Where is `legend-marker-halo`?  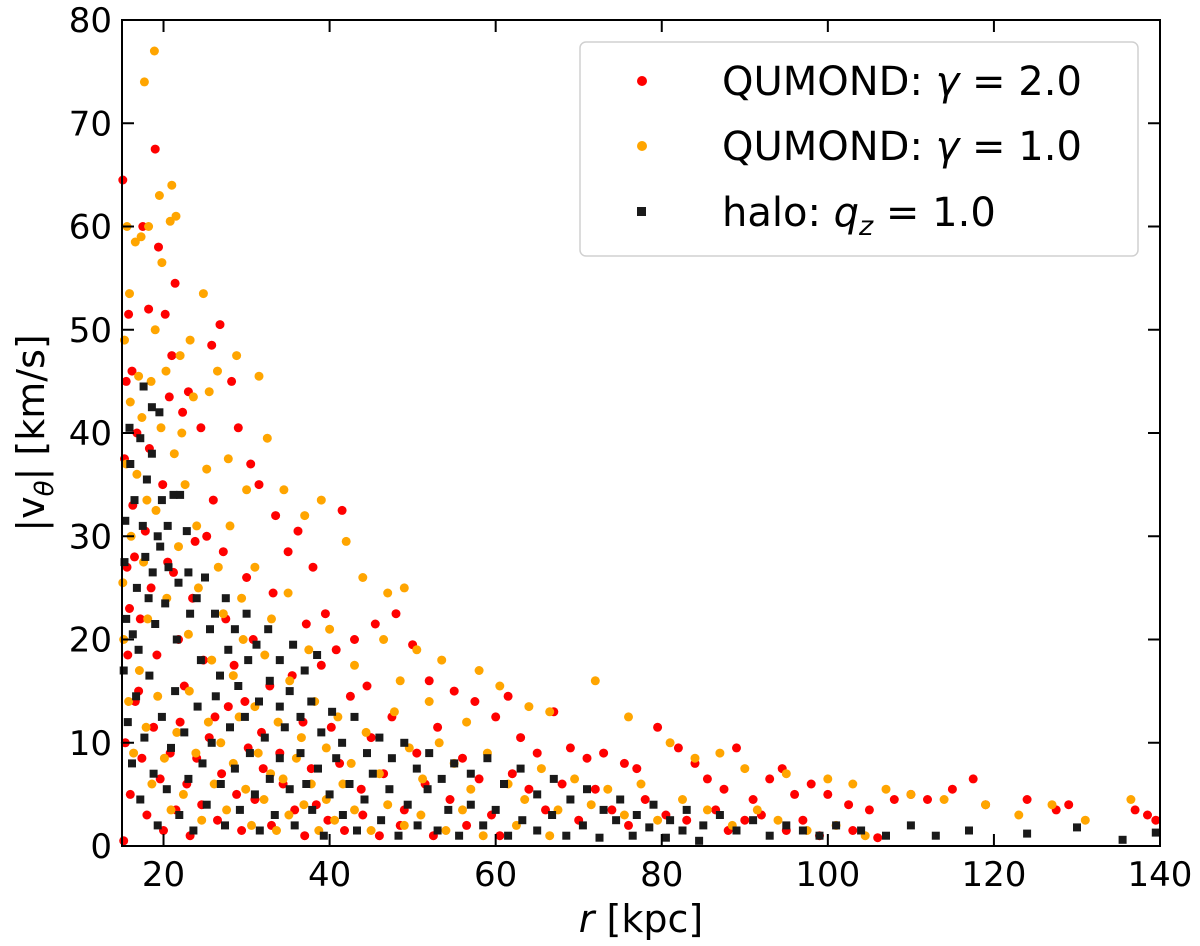
legend-marker-halo is located at coordinates (641, 211).